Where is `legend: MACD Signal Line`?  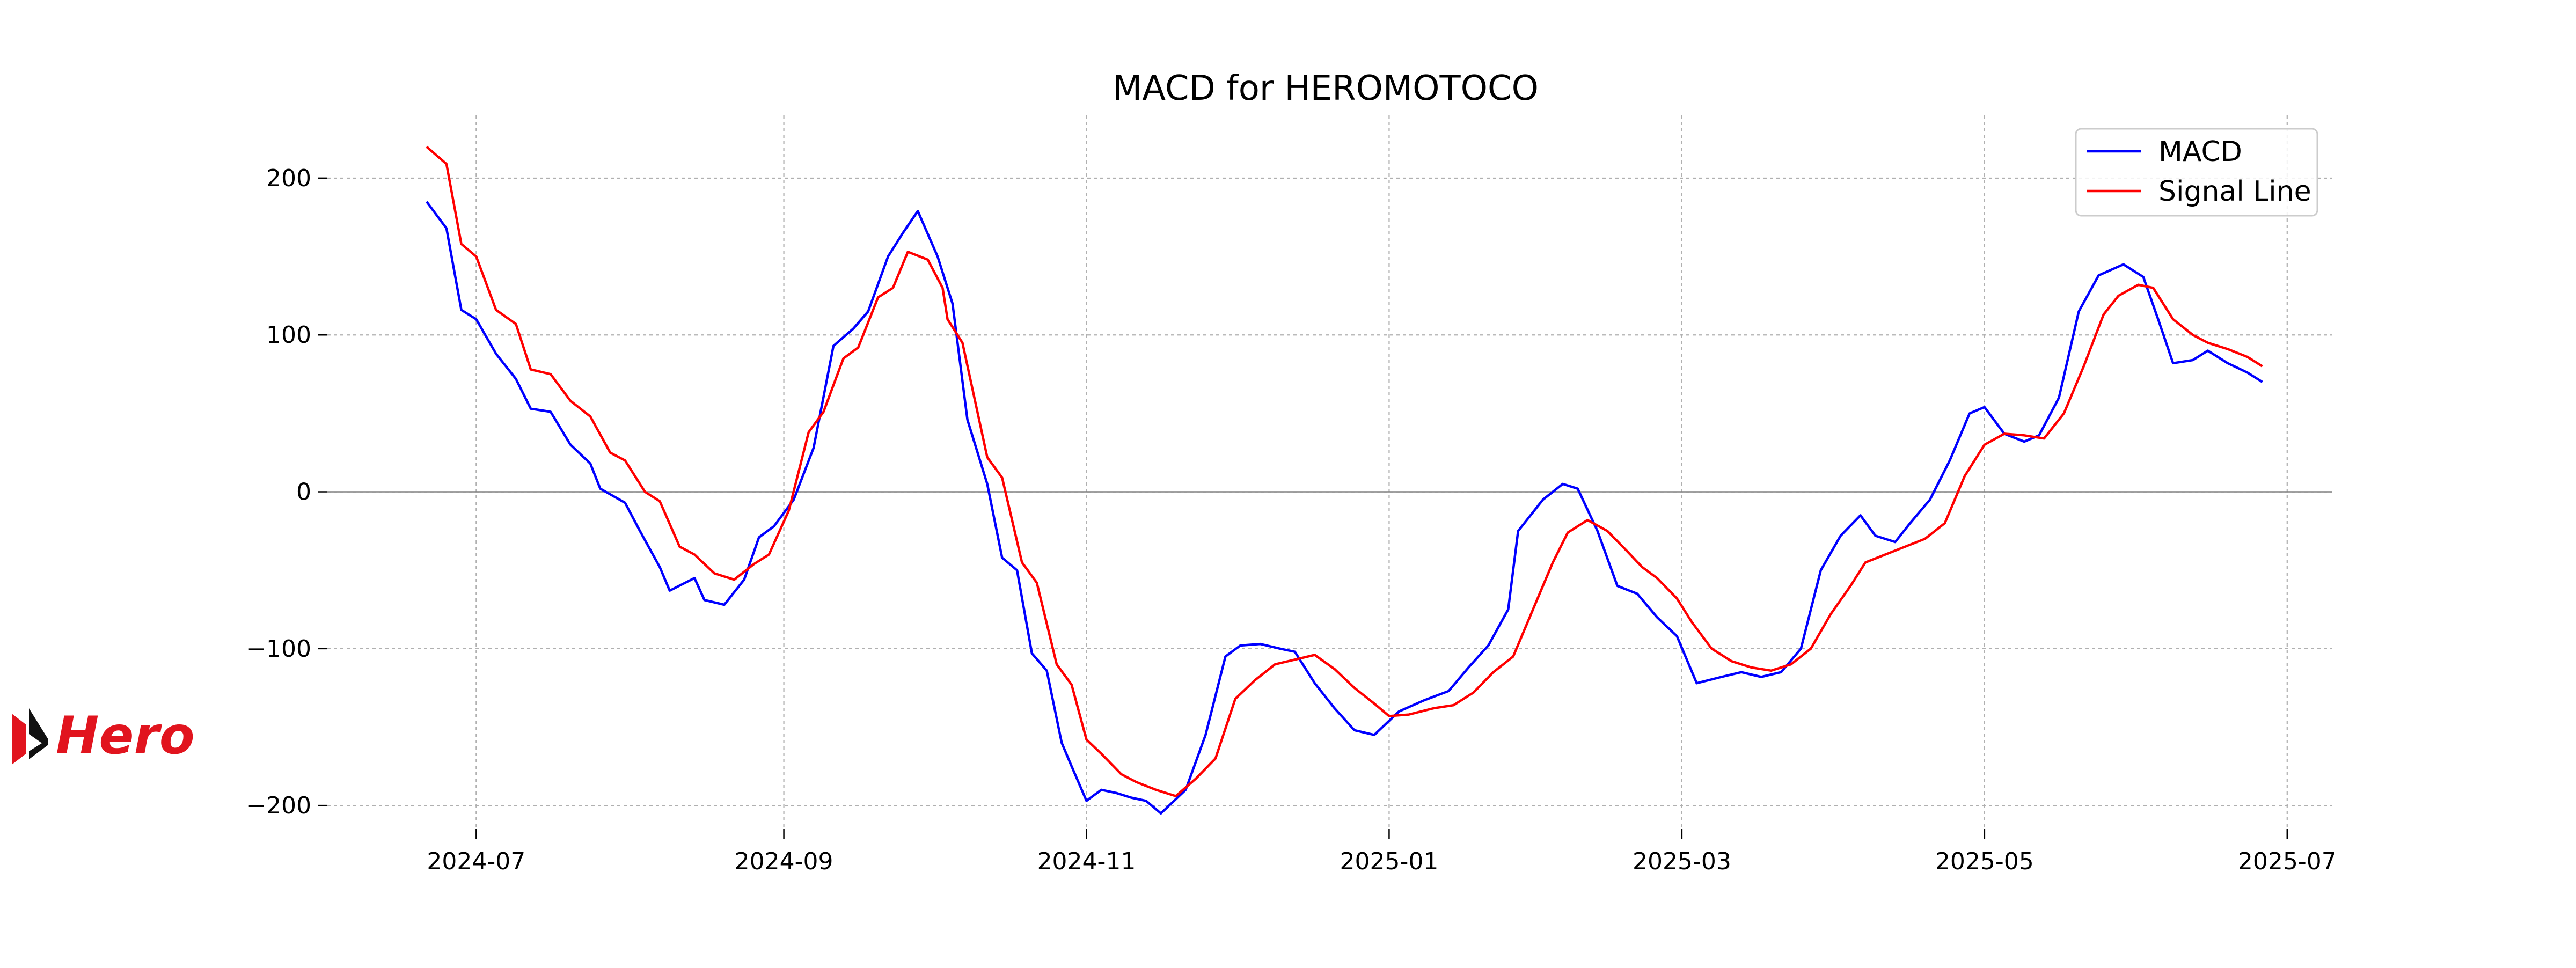
legend: MACD Signal Line is located at coordinates (2196, 172).